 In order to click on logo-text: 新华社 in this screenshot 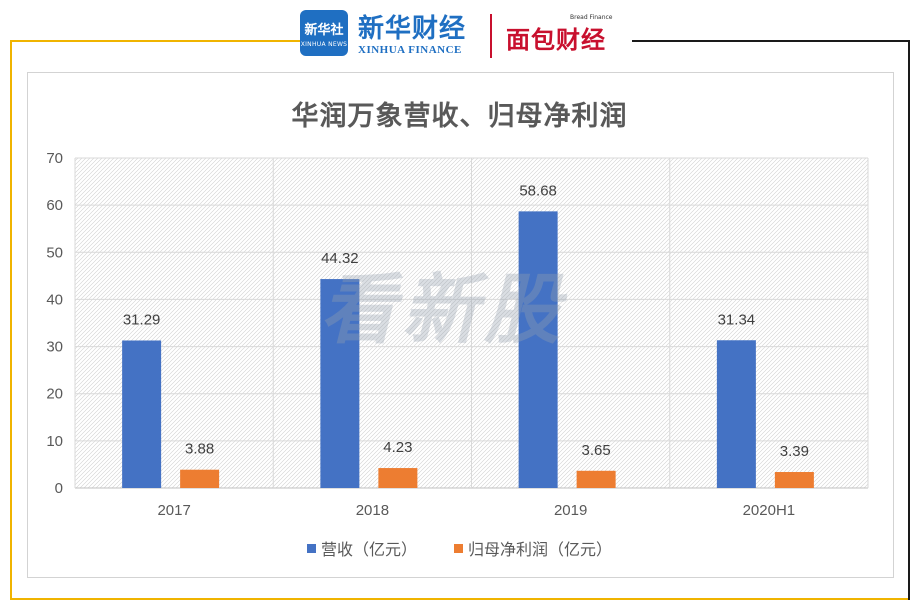, I will do `click(324, 30)`.